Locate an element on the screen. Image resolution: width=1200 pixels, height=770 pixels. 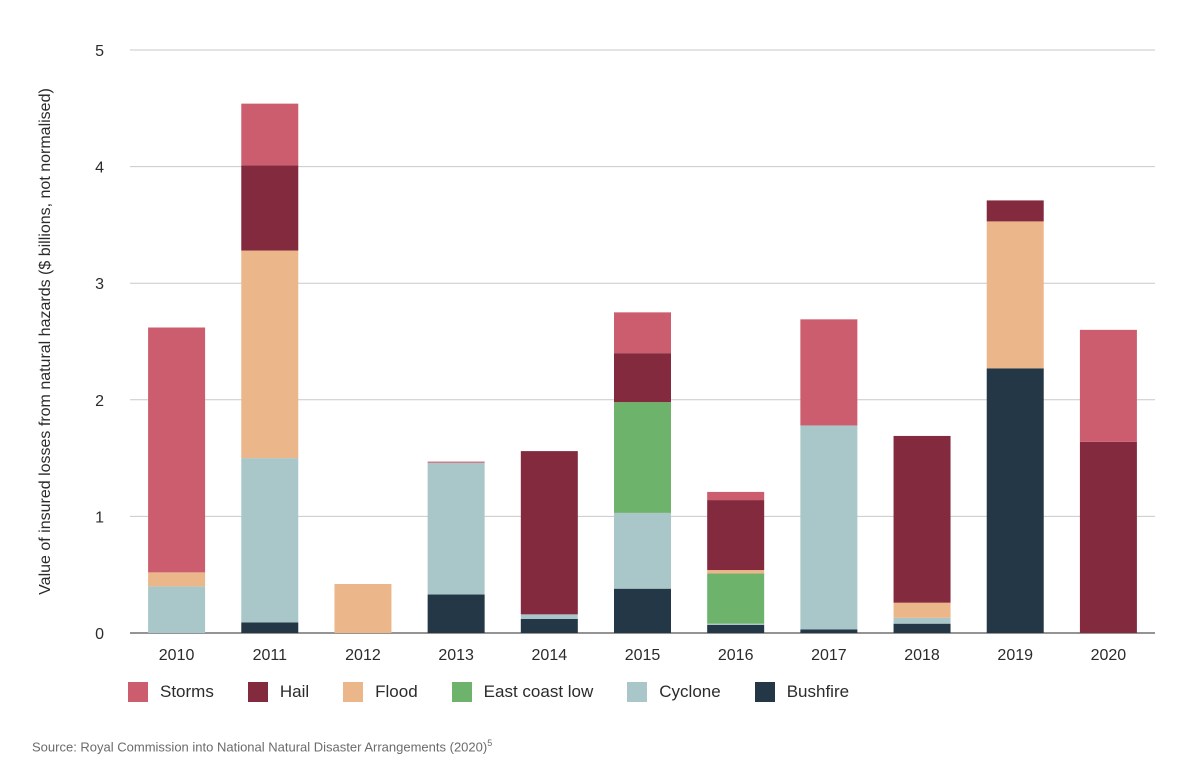
x-tick-label: 2019 is located at coordinates (1015, 655).